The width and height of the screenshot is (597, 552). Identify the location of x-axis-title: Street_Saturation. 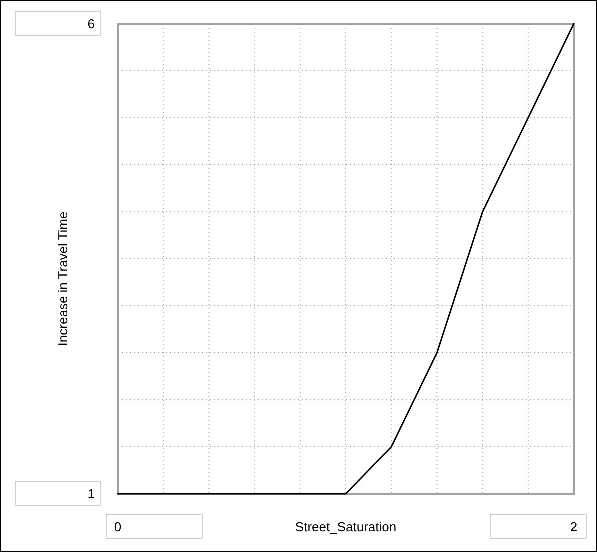
(346, 527).